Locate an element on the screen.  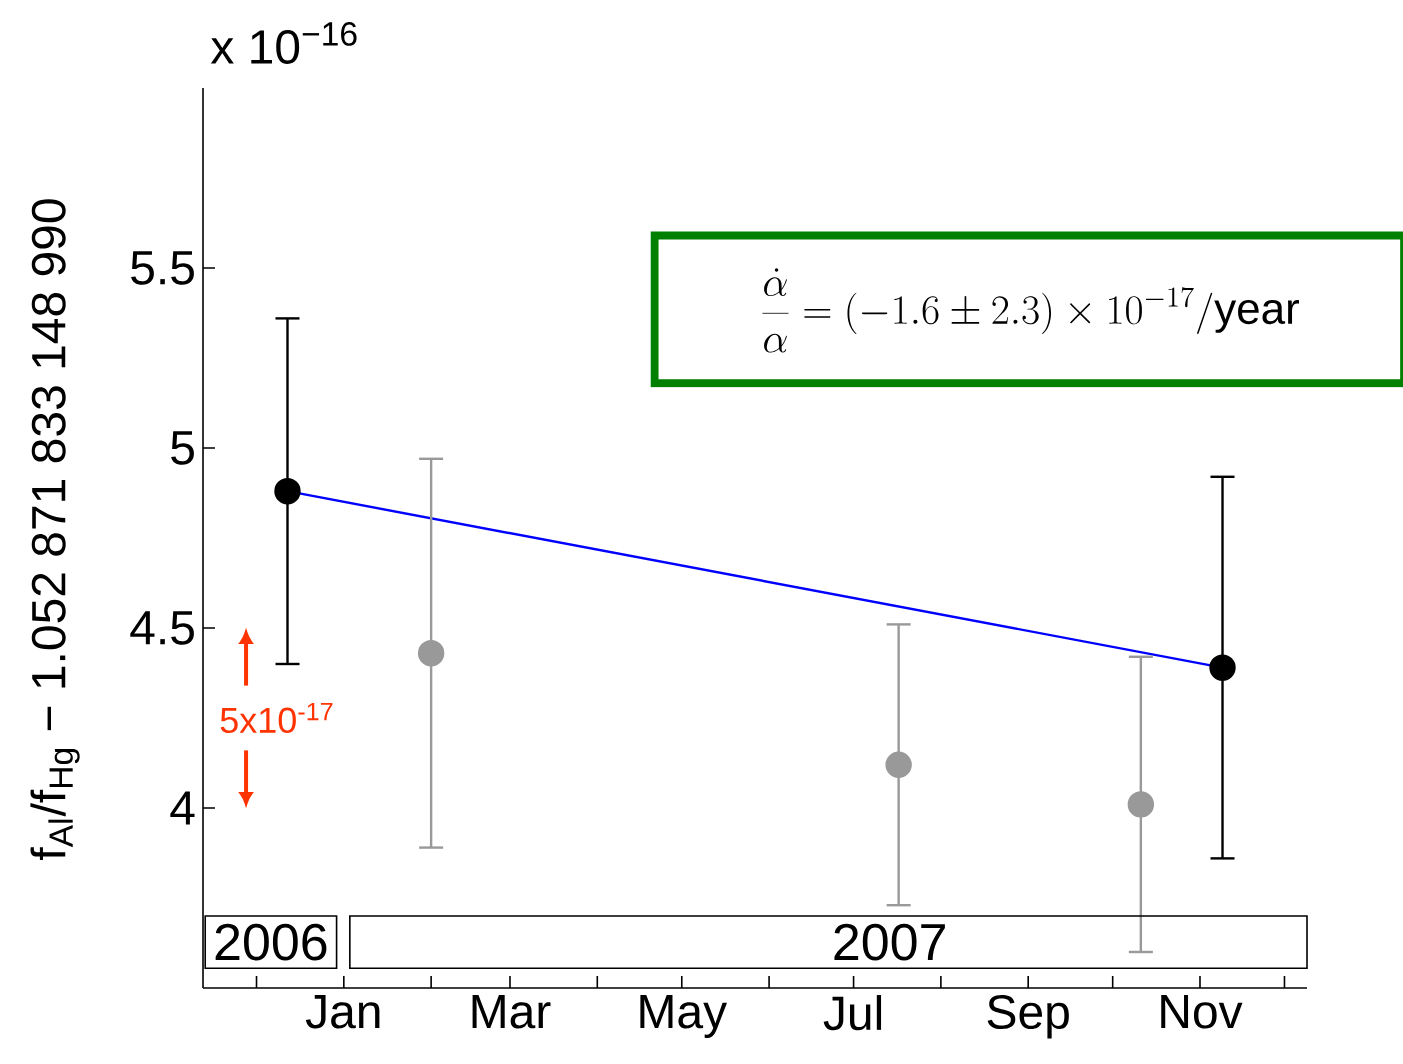
x-tick-label: Jul is located at coordinates (852, 1013).